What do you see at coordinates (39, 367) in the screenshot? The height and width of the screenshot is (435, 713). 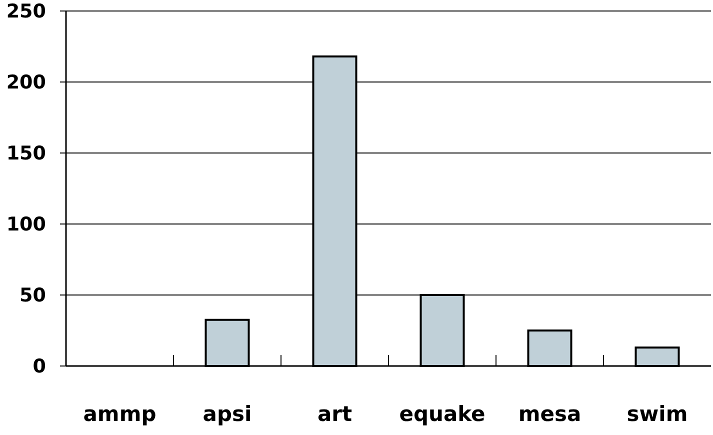 I see `y-tick-label: 0` at bounding box center [39, 367].